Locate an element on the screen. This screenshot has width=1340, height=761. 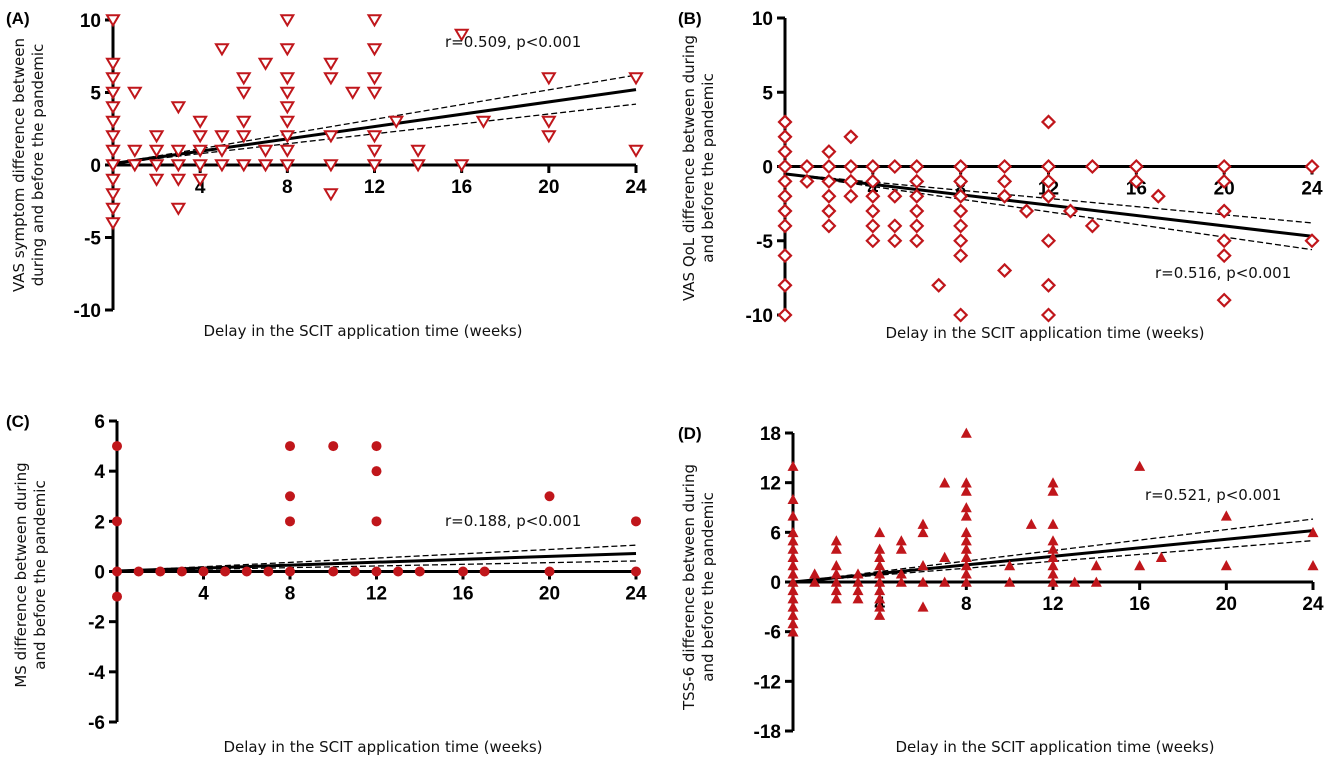
y-tick-label: -18 is located at coordinates (767, 732).